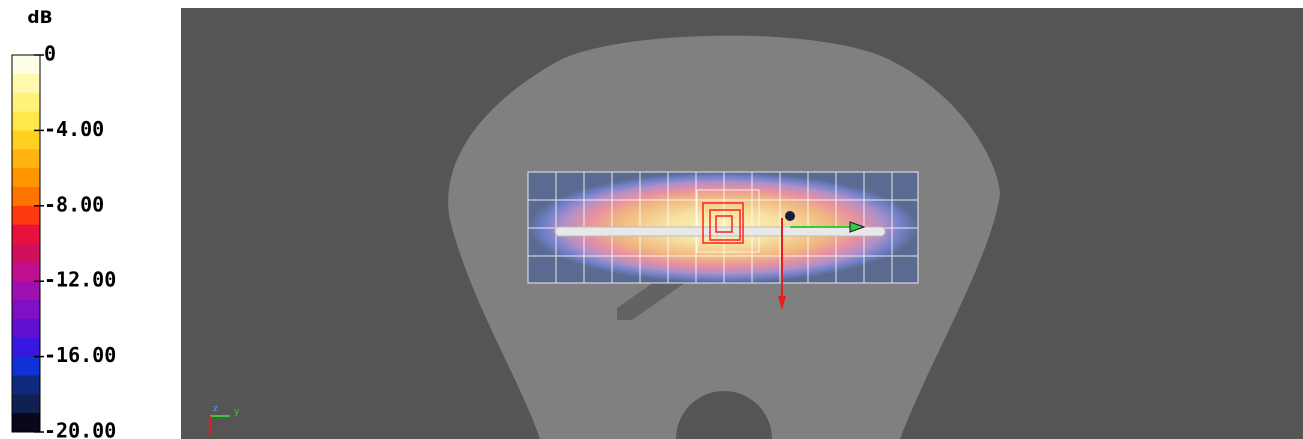 Image resolution: width=1303 pixels, height=439 pixels. Describe the element at coordinates (782, 303) in the screenshot. I see `z-arrow-head` at that location.